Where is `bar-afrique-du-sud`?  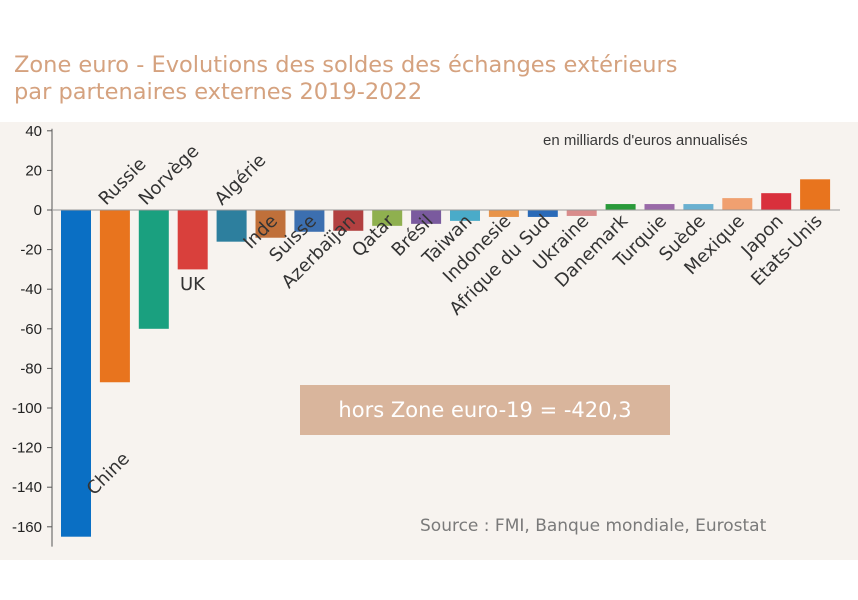
bar-afrique-du-sud is located at coordinates (542, 213).